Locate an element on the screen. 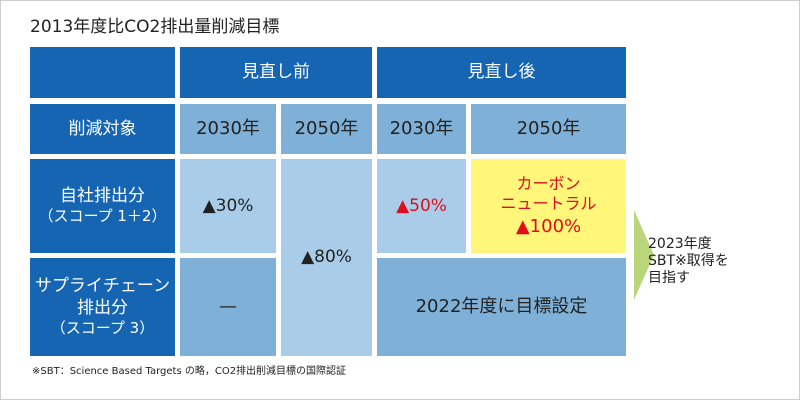 The image size is (800, 400). value-before-2030-own: ▲30% is located at coordinates (228, 206).